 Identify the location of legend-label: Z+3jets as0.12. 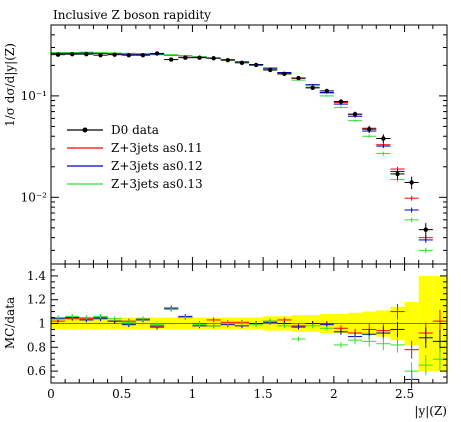
(157, 166).